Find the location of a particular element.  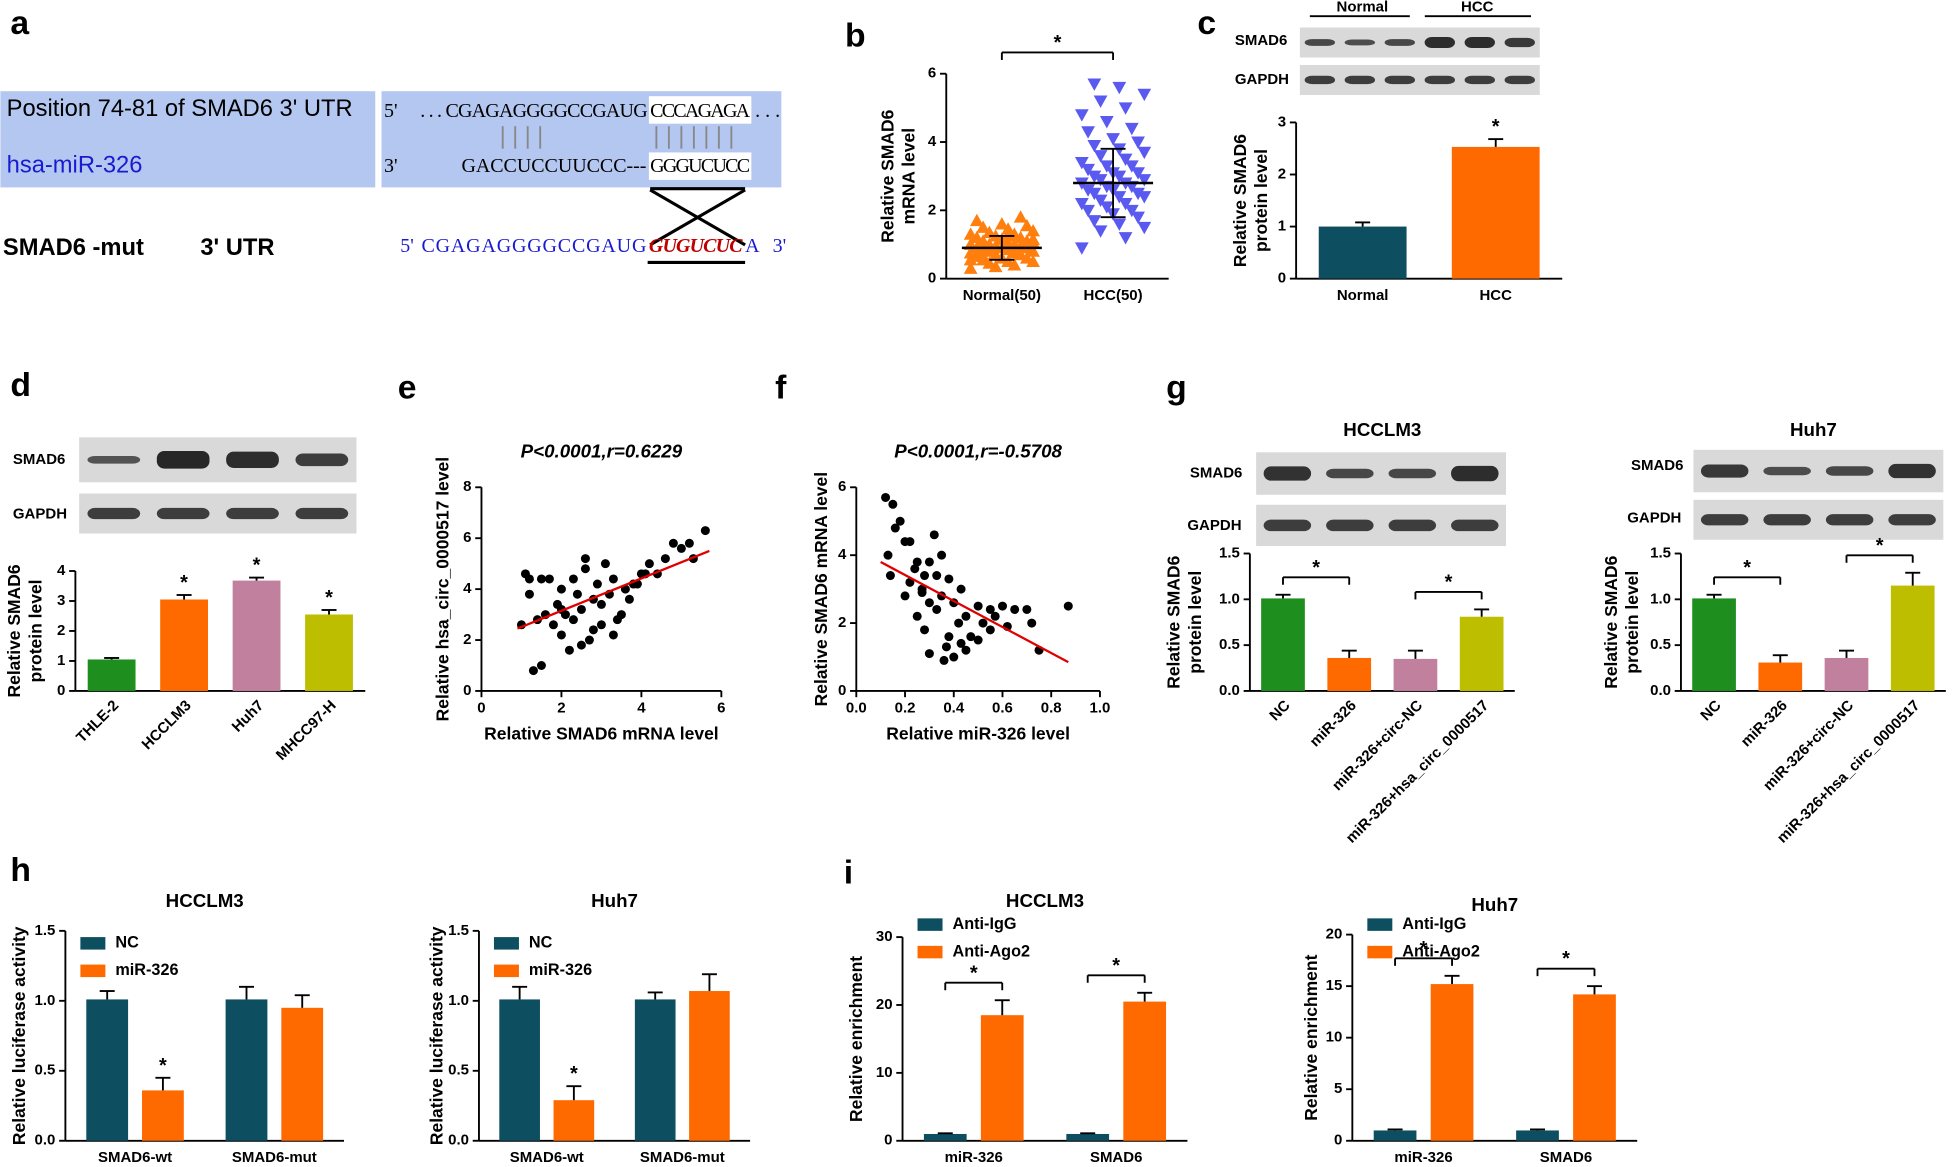

y-tick-label: 1 is located at coordinates (61, 660).